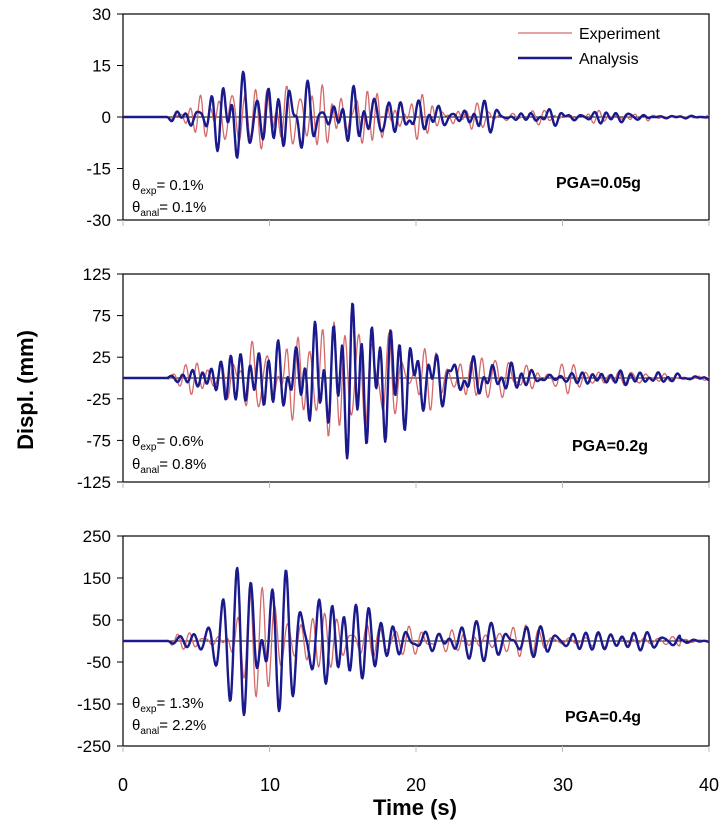  Describe the element at coordinates (97, 274) in the screenshot. I see `y-tick-label: 125` at that location.